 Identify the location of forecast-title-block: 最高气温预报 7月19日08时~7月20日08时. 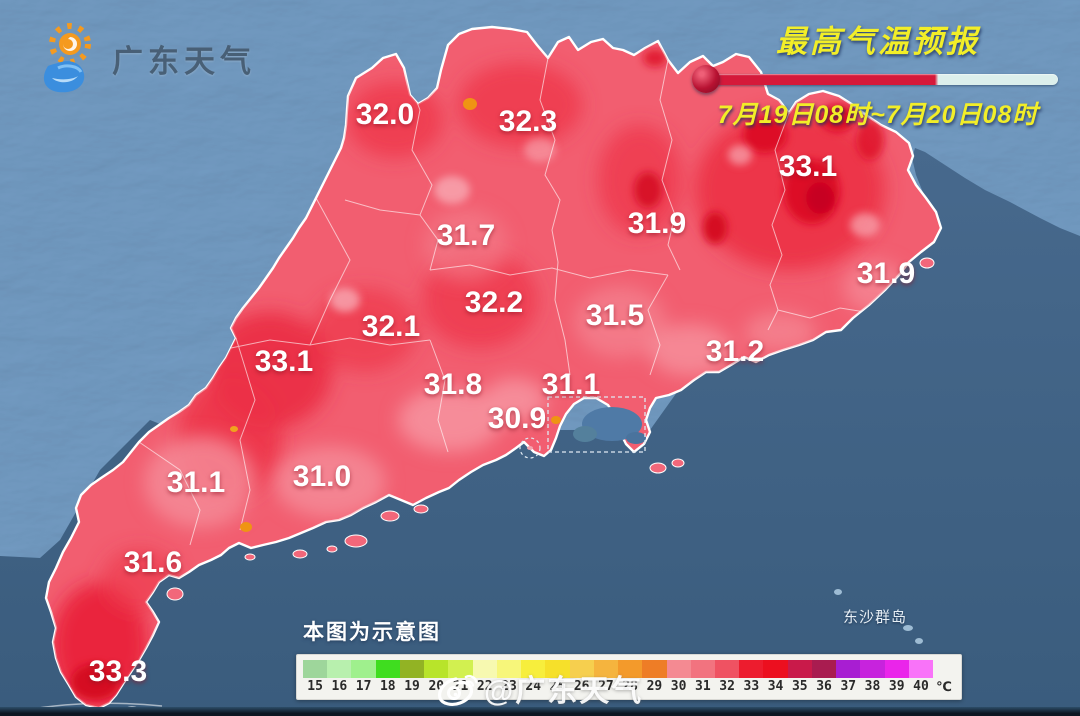
(878, 73).